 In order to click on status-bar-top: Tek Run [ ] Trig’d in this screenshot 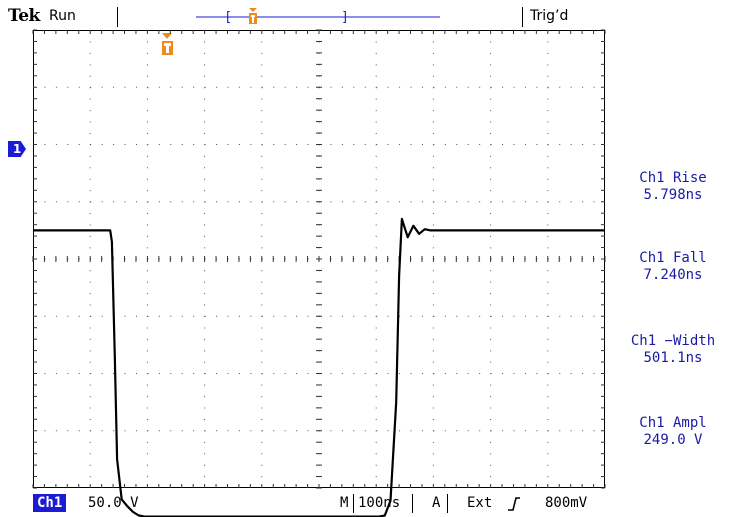, I will do `click(367, 15)`.